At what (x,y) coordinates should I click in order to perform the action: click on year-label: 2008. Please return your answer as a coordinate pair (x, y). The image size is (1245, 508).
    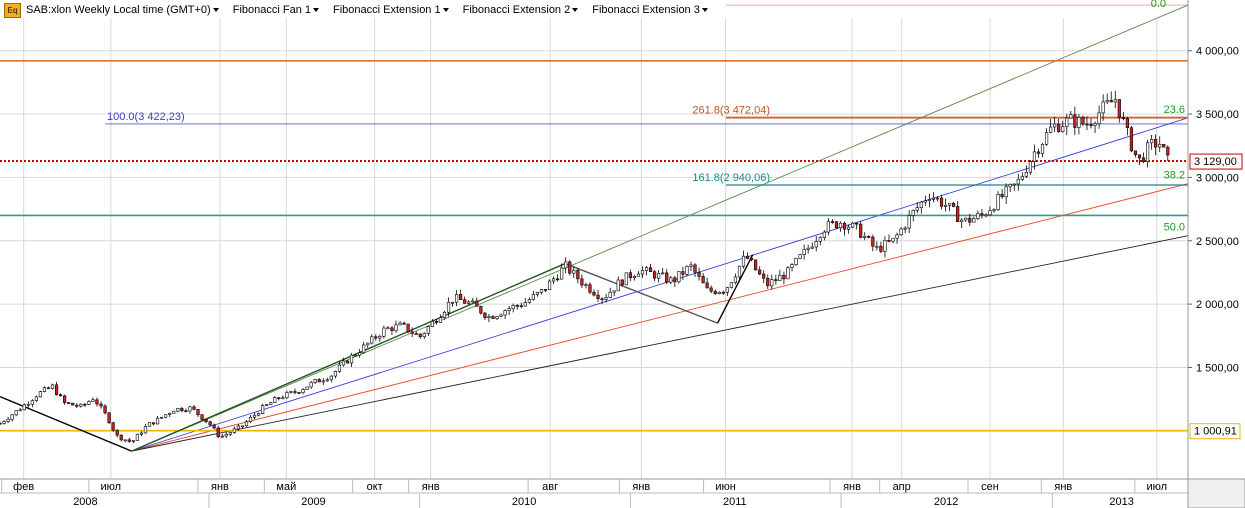
    Looking at the image, I should click on (85, 502).